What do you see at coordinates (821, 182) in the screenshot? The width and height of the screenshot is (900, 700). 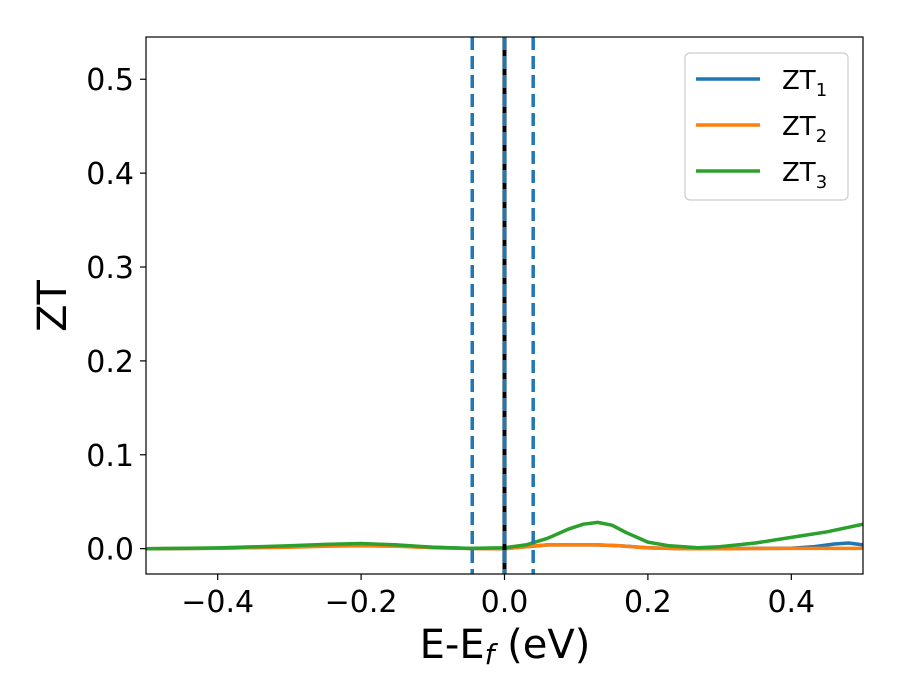 I see `legend-label-sub: 3` at bounding box center [821, 182].